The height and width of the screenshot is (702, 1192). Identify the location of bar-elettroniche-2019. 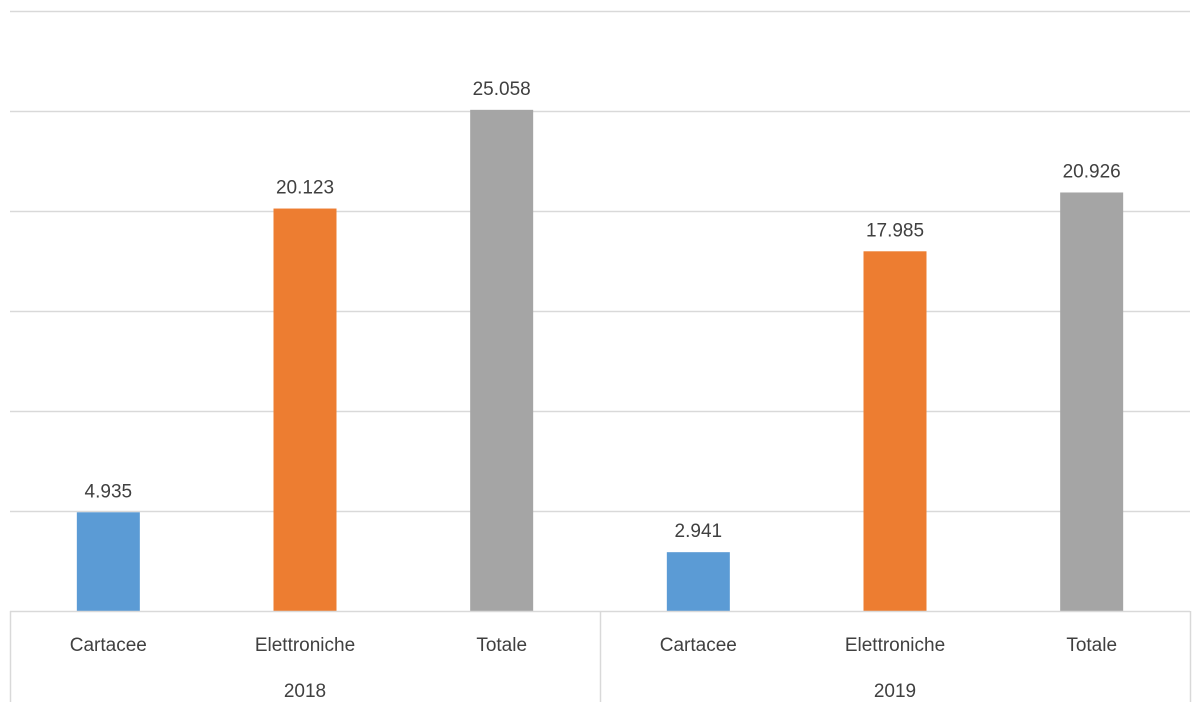
(895, 431).